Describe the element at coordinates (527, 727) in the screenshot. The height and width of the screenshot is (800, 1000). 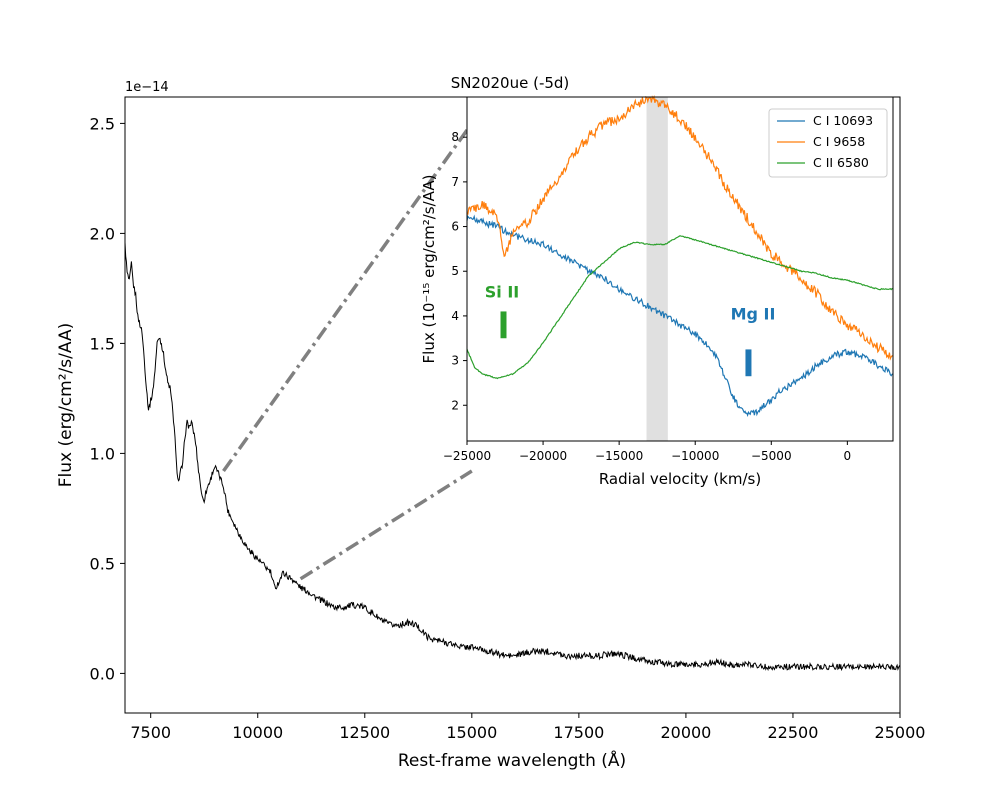
I see `main-x-ticks: 7500 10000 12500 15000 17500 20000 22500 25000` at that location.